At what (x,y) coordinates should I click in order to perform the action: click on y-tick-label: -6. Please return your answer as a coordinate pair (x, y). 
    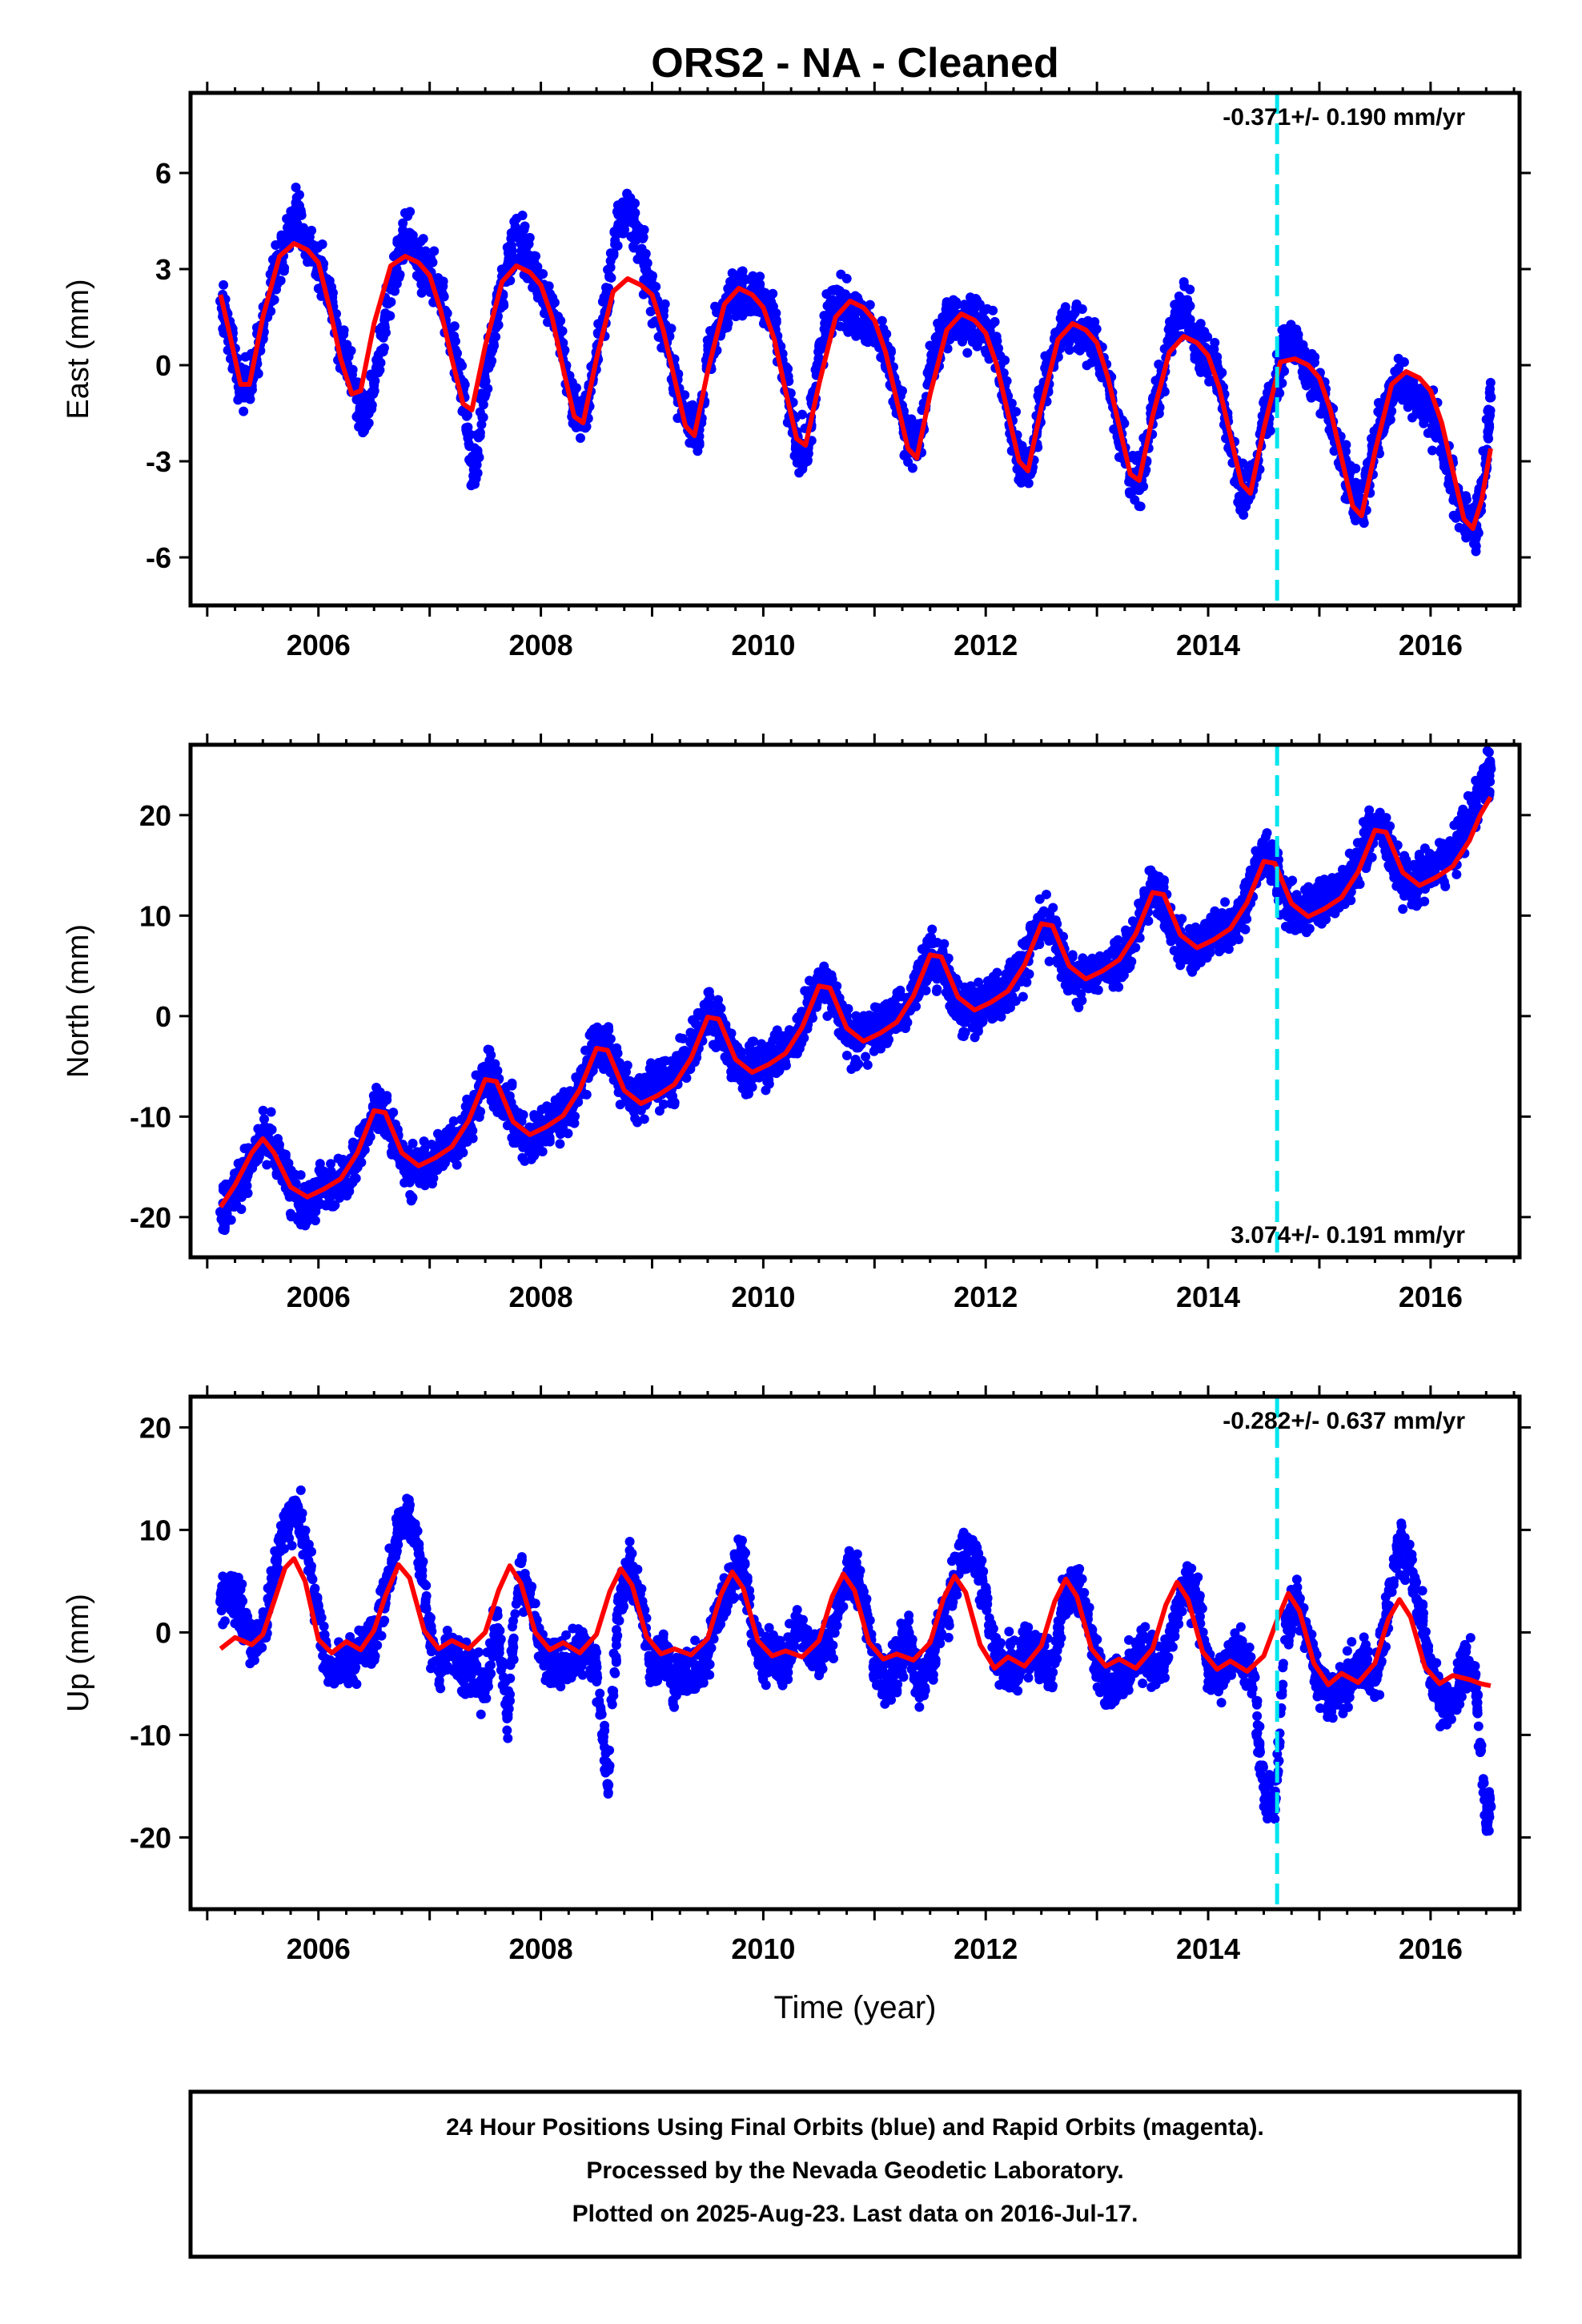
    Looking at the image, I should click on (158, 557).